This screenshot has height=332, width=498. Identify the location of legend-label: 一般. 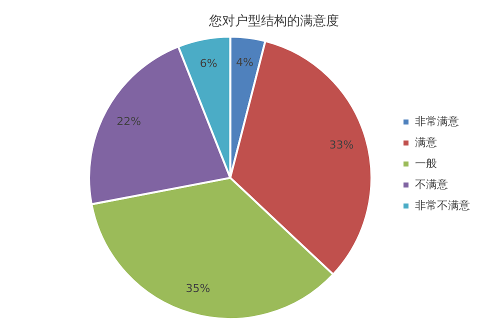
(426, 163).